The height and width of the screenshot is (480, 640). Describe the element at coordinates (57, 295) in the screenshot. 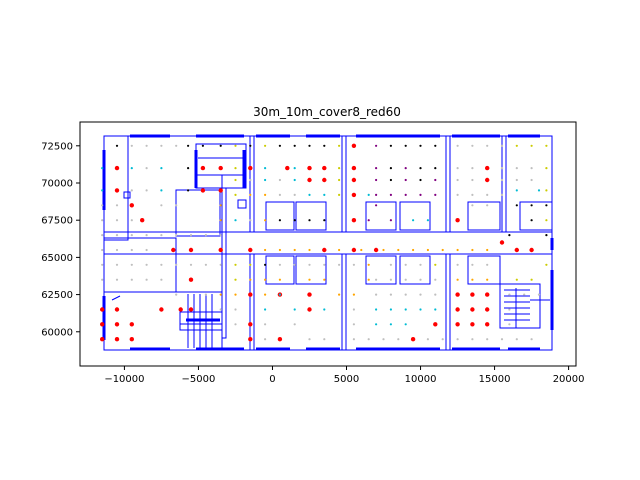

I see `y-tick-label: 62500` at that location.